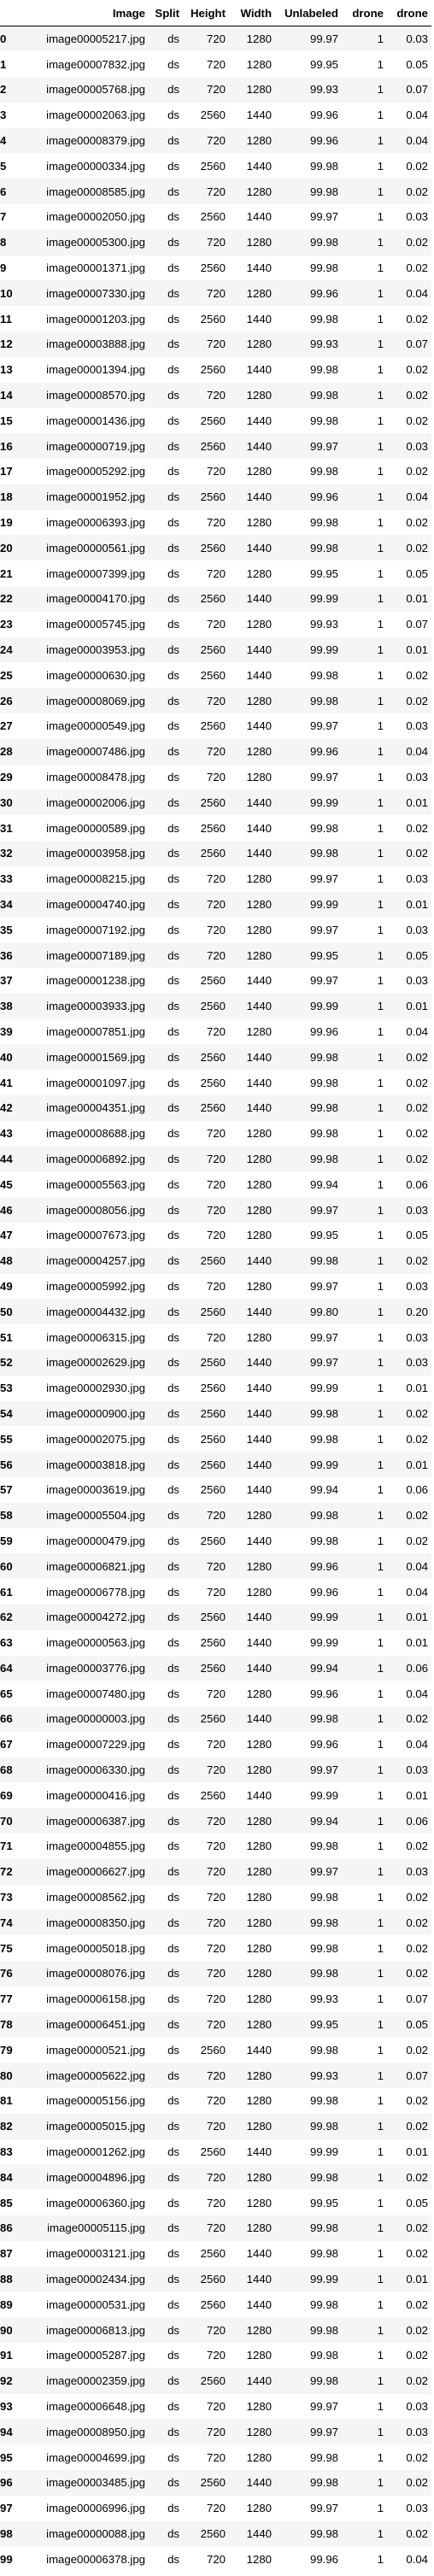 This screenshot has width=434, height=2576. Describe the element at coordinates (216, 242) in the screenshot. I see `table-row: 8 image00005300.jpg ds 720 1280 99.98 1 0.02` at that location.